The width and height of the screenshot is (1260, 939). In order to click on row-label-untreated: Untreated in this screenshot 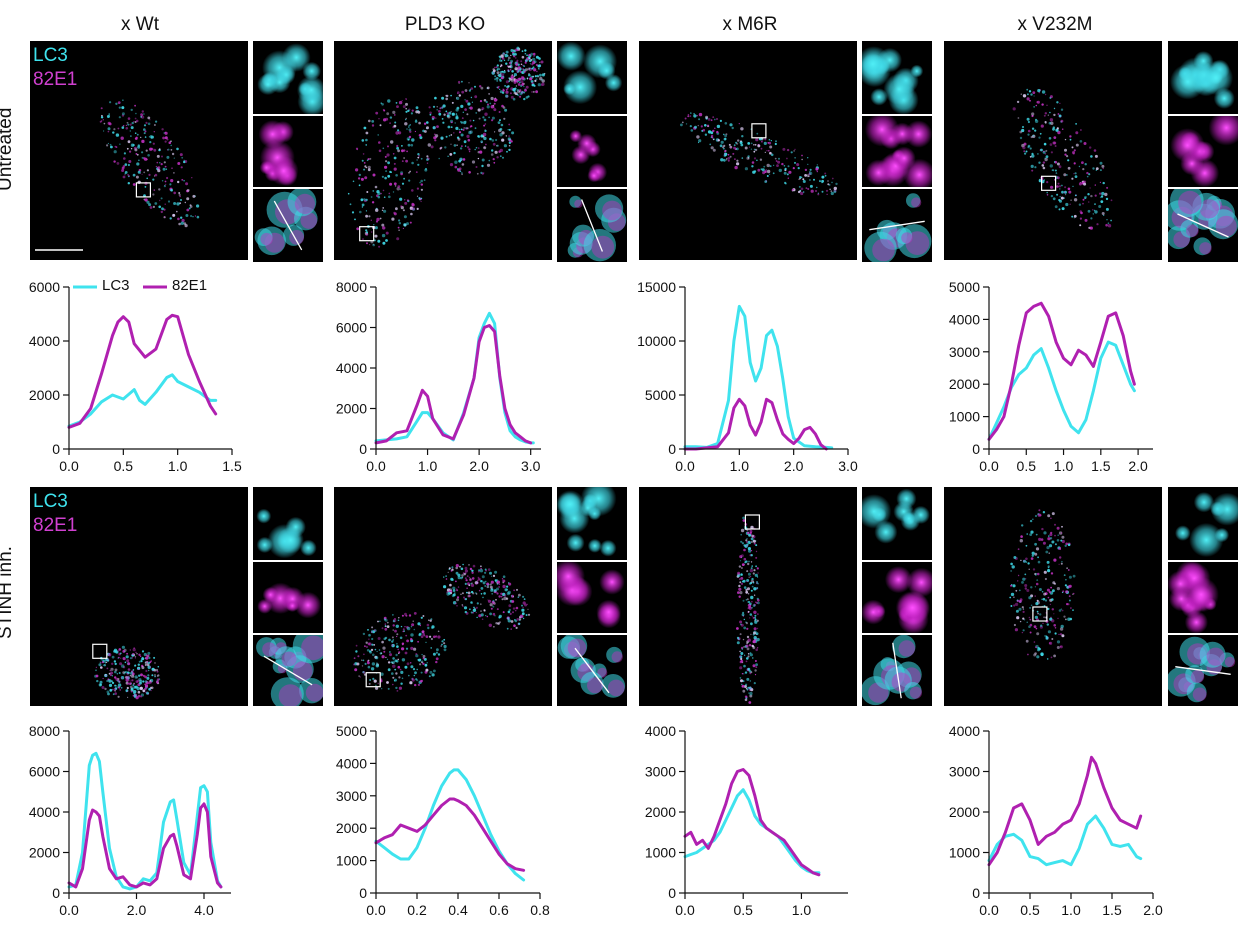, I will do `click(8, 149)`.